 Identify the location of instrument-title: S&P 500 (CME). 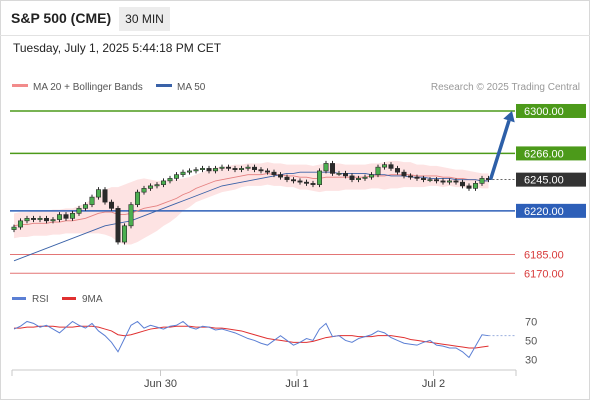
(61, 18).